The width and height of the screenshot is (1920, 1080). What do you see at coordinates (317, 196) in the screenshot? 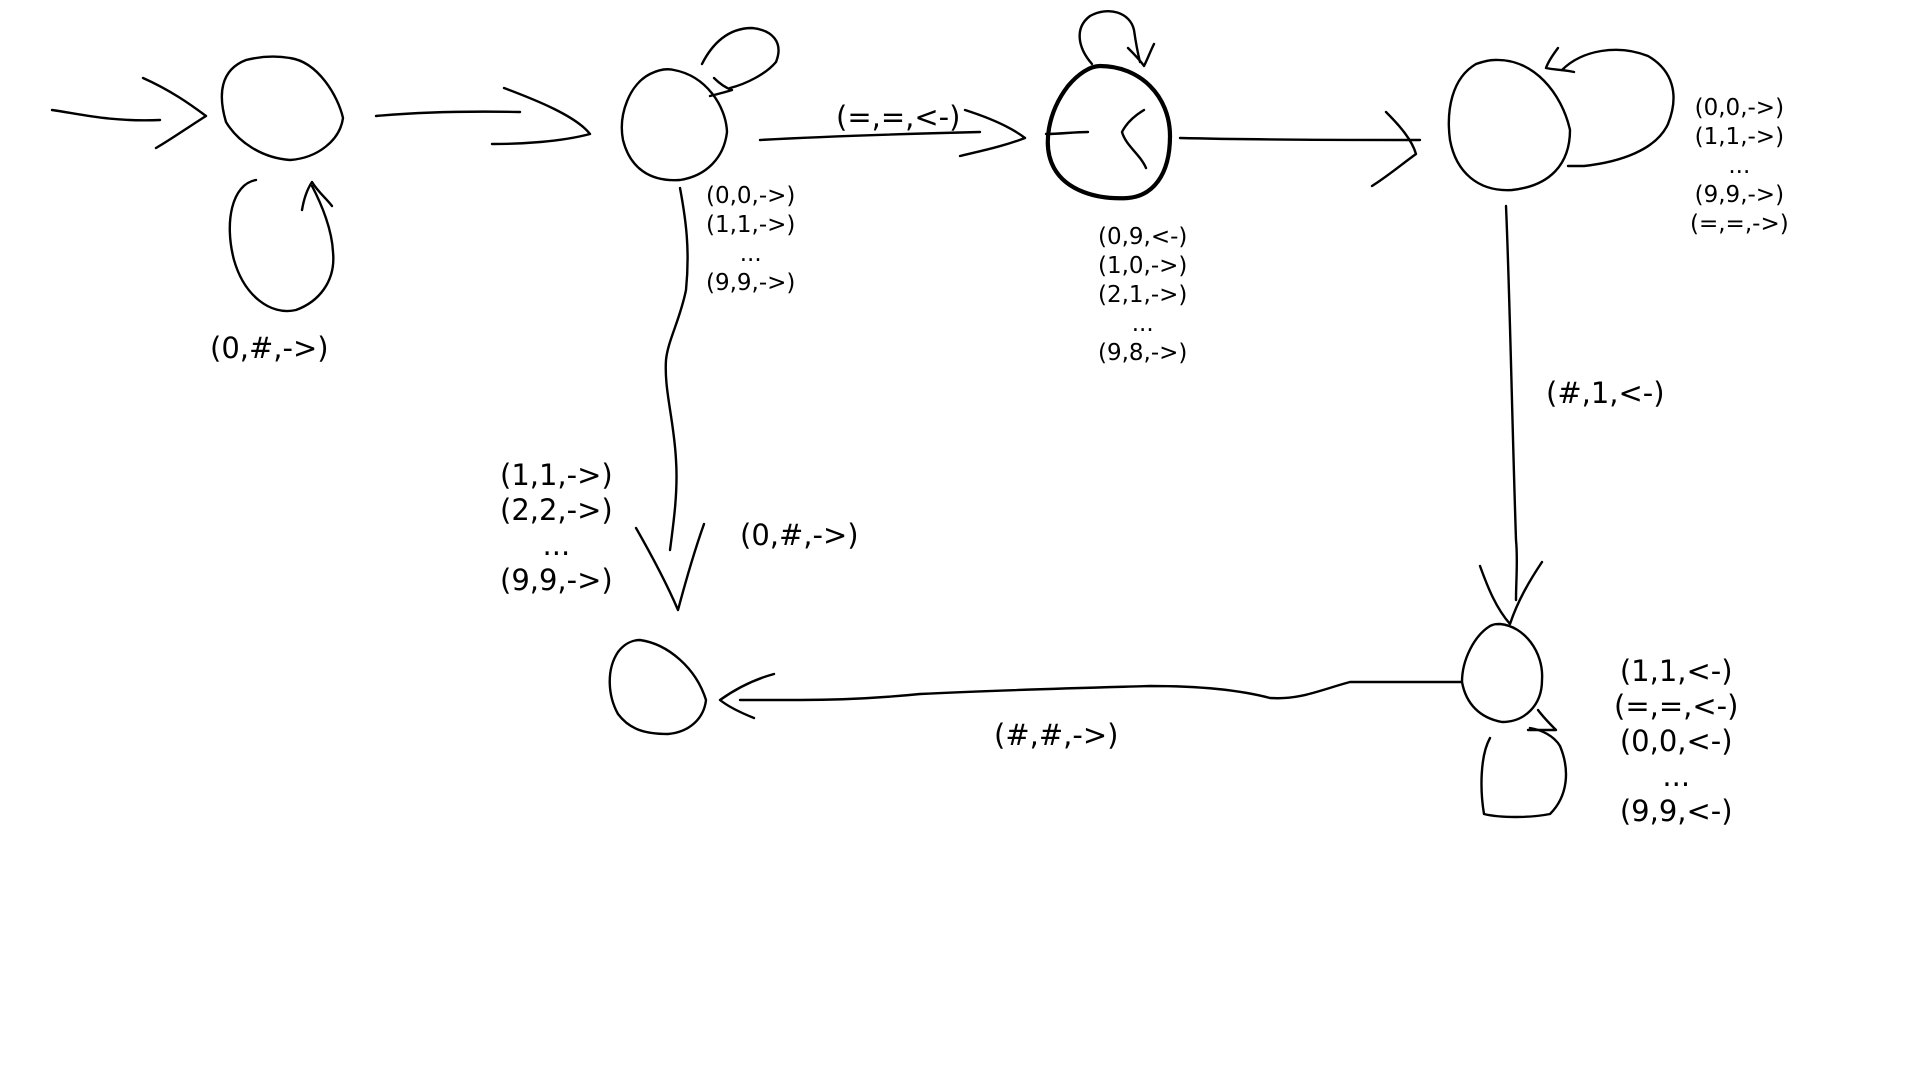
I see `state-s0-loop-head` at bounding box center [317, 196].